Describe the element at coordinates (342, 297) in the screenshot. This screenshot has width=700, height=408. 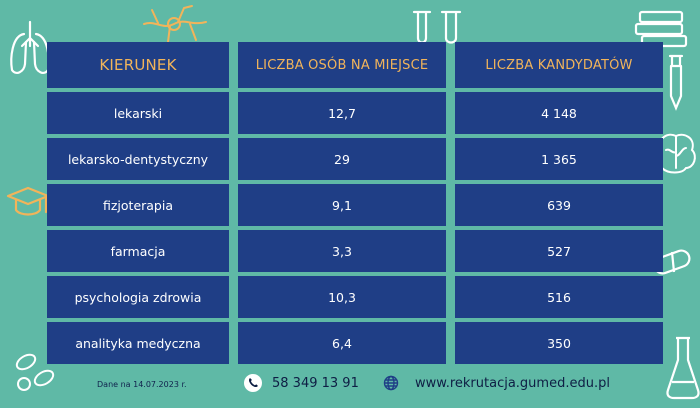
I see `table-row-cell-osob-na-miejsce: 10,3` at that location.